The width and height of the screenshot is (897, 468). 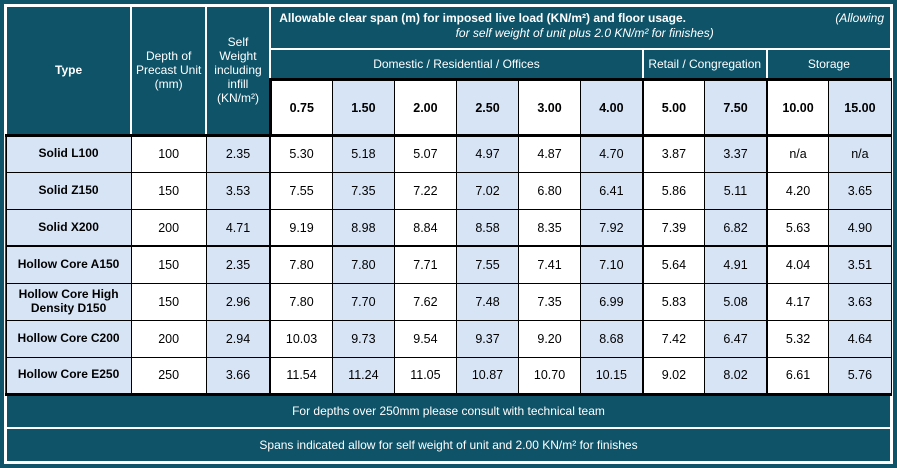 I want to click on span-cell: 5.30, so click(x=301, y=153).